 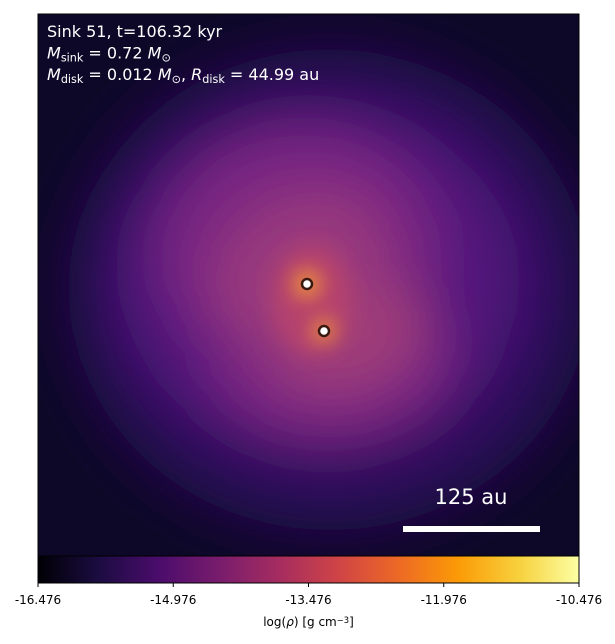 What do you see at coordinates (471, 529) in the screenshot?
I see `scale-bar` at bounding box center [471, 529].